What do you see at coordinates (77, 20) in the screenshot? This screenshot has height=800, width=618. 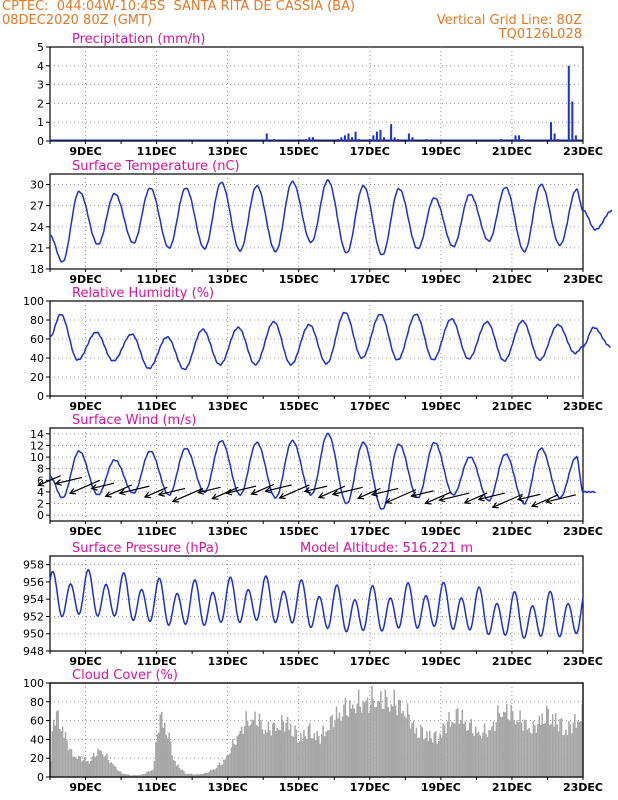 I see `header-run-date: 08DEC2020 80Z (GMT)` at bounding box center [77, 20].